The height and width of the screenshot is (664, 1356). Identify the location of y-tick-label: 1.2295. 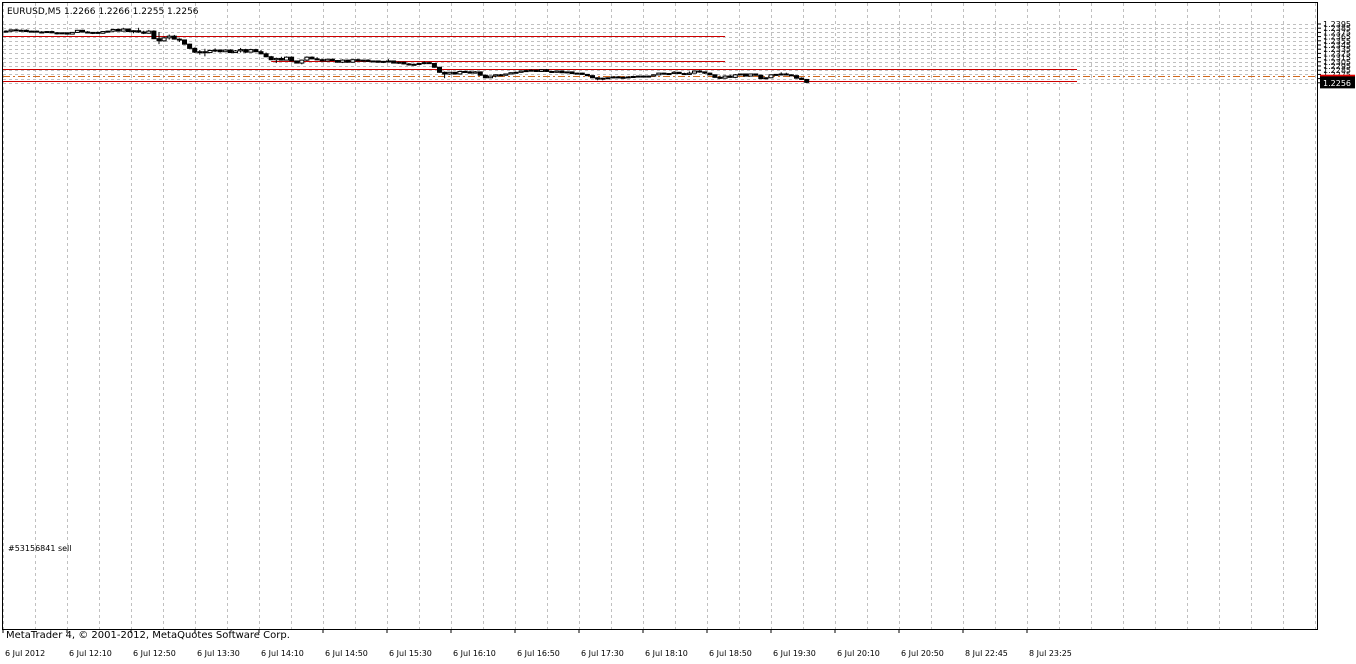
(1337, 66).